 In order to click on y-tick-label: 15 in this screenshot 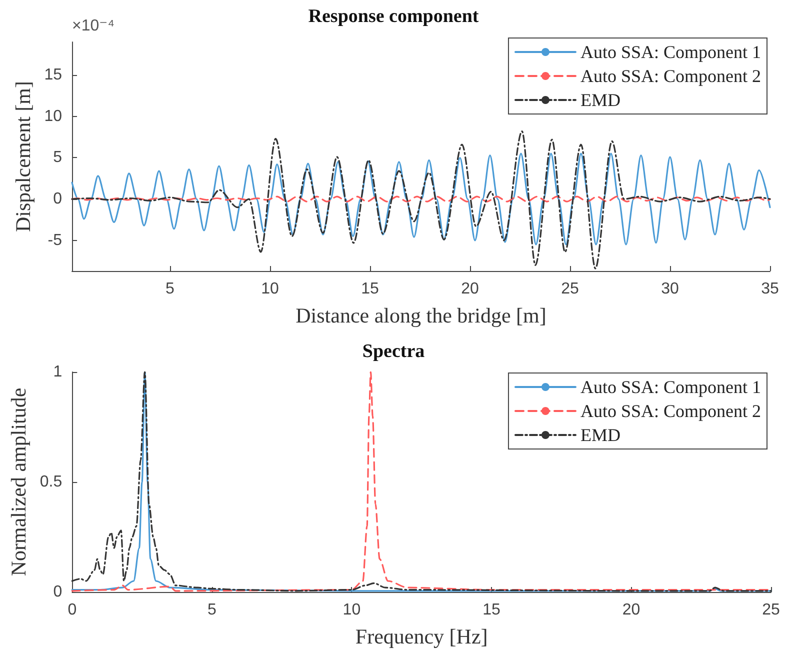, I will do `click(53, 75)`.